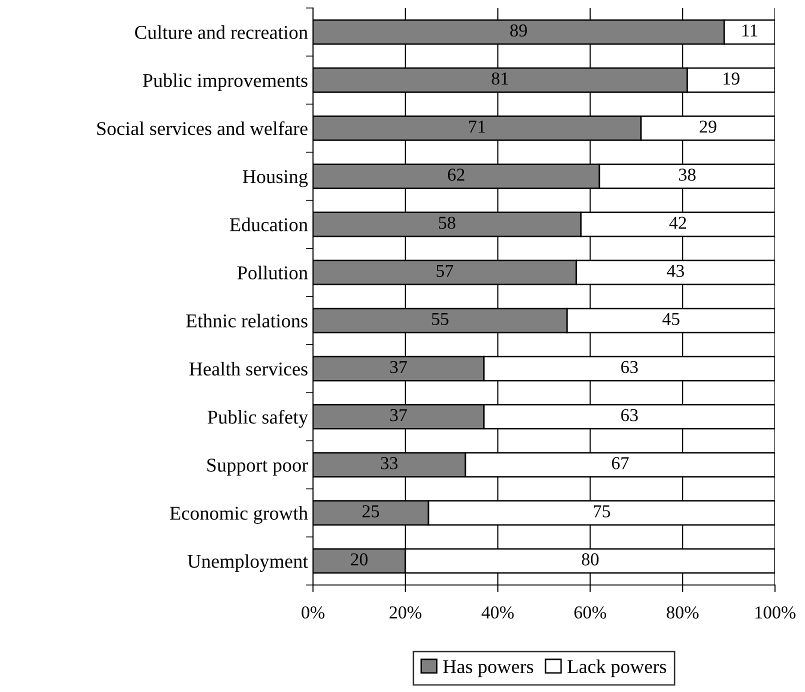 The image size is (805, 692). I want to click on y-tick-label: Social services and welfare, so click(202, 128).